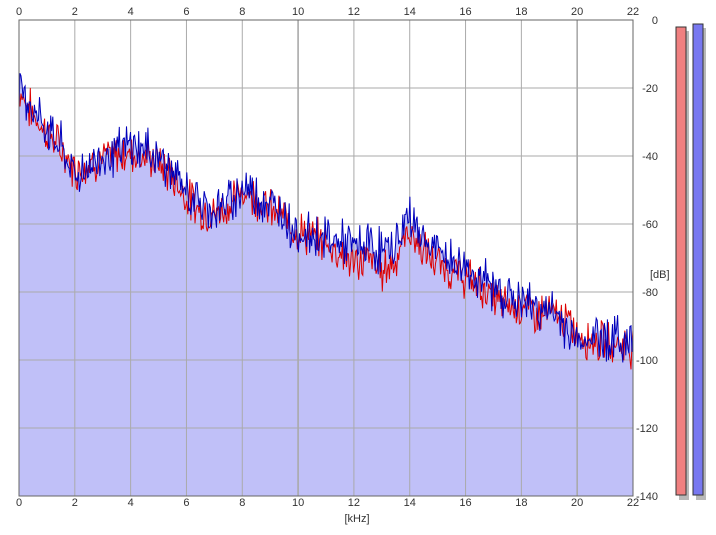 The height and width of the screenshot is (535, 716). What do you see at coordinates (356, 519) in the screenshot?
I see `x-axis-label: [kHz]` at bounding box center [356, 519].